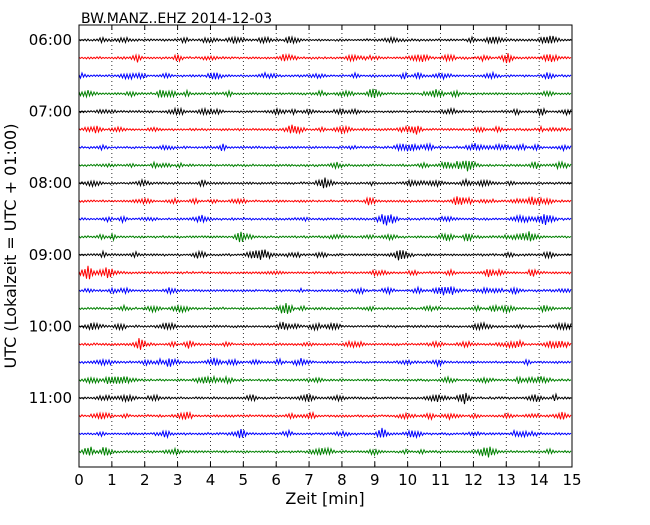  What do you see at coordinates (10, 246) in the screenshot?
I see `y-axis-label: UTC (Lokalzeit = UTC + 01:00)` at bounding box center [10, 246].